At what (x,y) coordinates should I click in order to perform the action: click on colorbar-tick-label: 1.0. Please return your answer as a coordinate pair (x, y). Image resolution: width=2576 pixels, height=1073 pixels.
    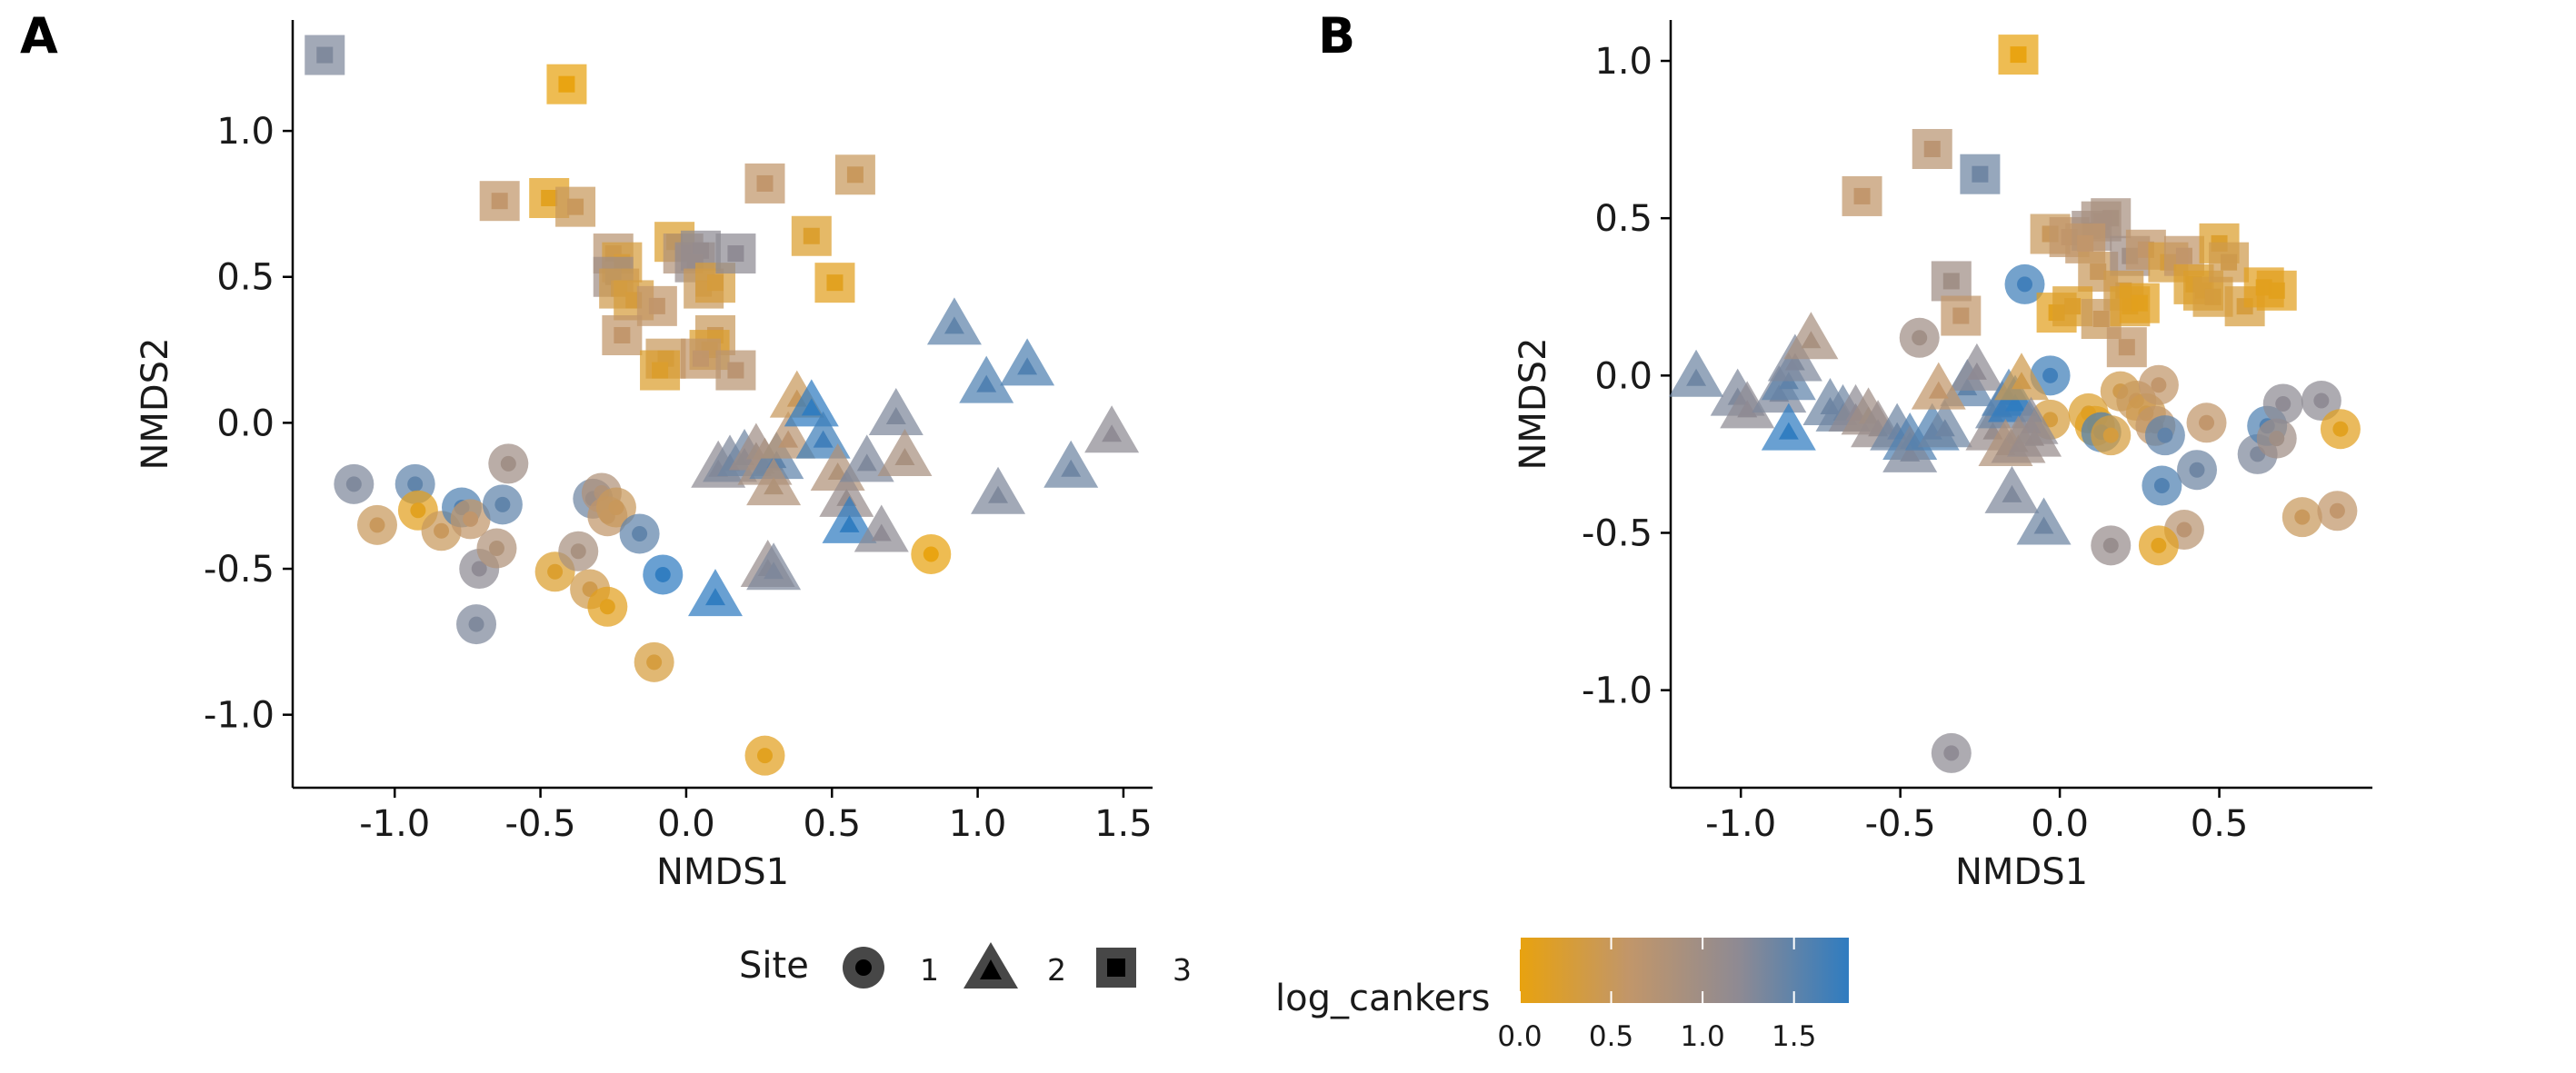
    Looking at the image, I should click on (1702, 1036).